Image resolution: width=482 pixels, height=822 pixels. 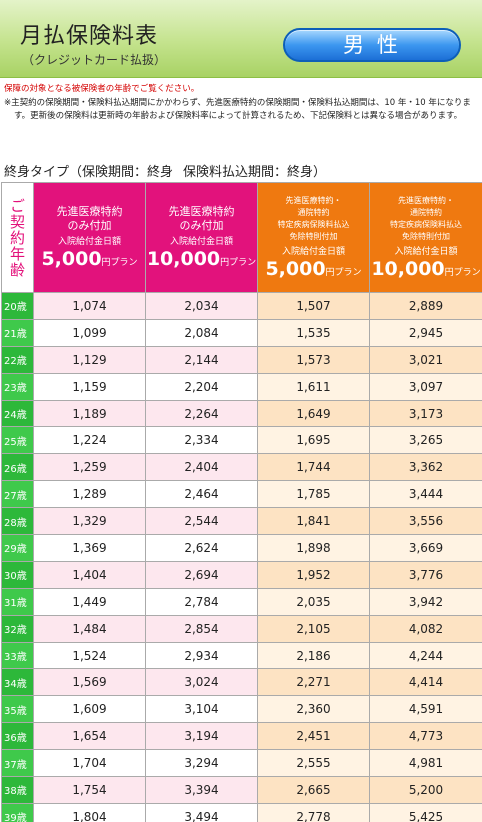 What do you see at coordinates (425, 763) in the screenshot?
I see `premium-cell: 4,981` at bounding box center [425, 763].